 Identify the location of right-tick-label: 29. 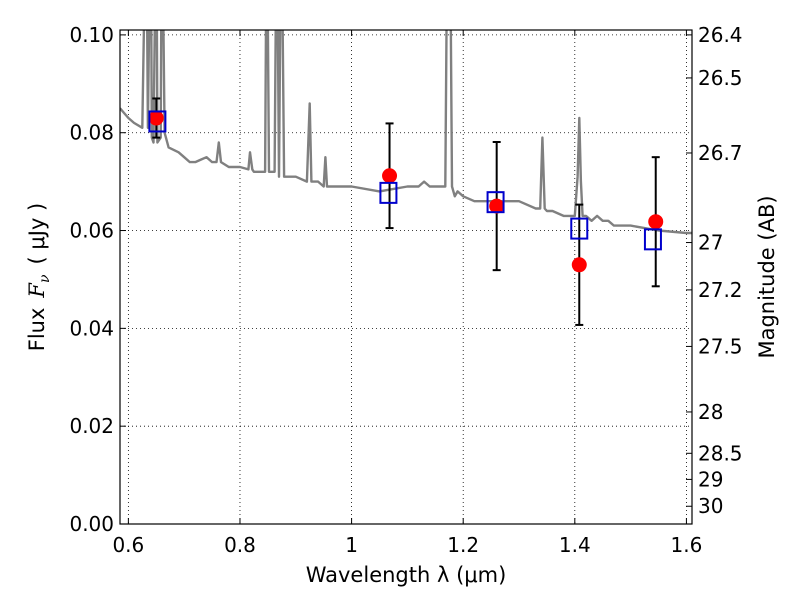
(710, 479).